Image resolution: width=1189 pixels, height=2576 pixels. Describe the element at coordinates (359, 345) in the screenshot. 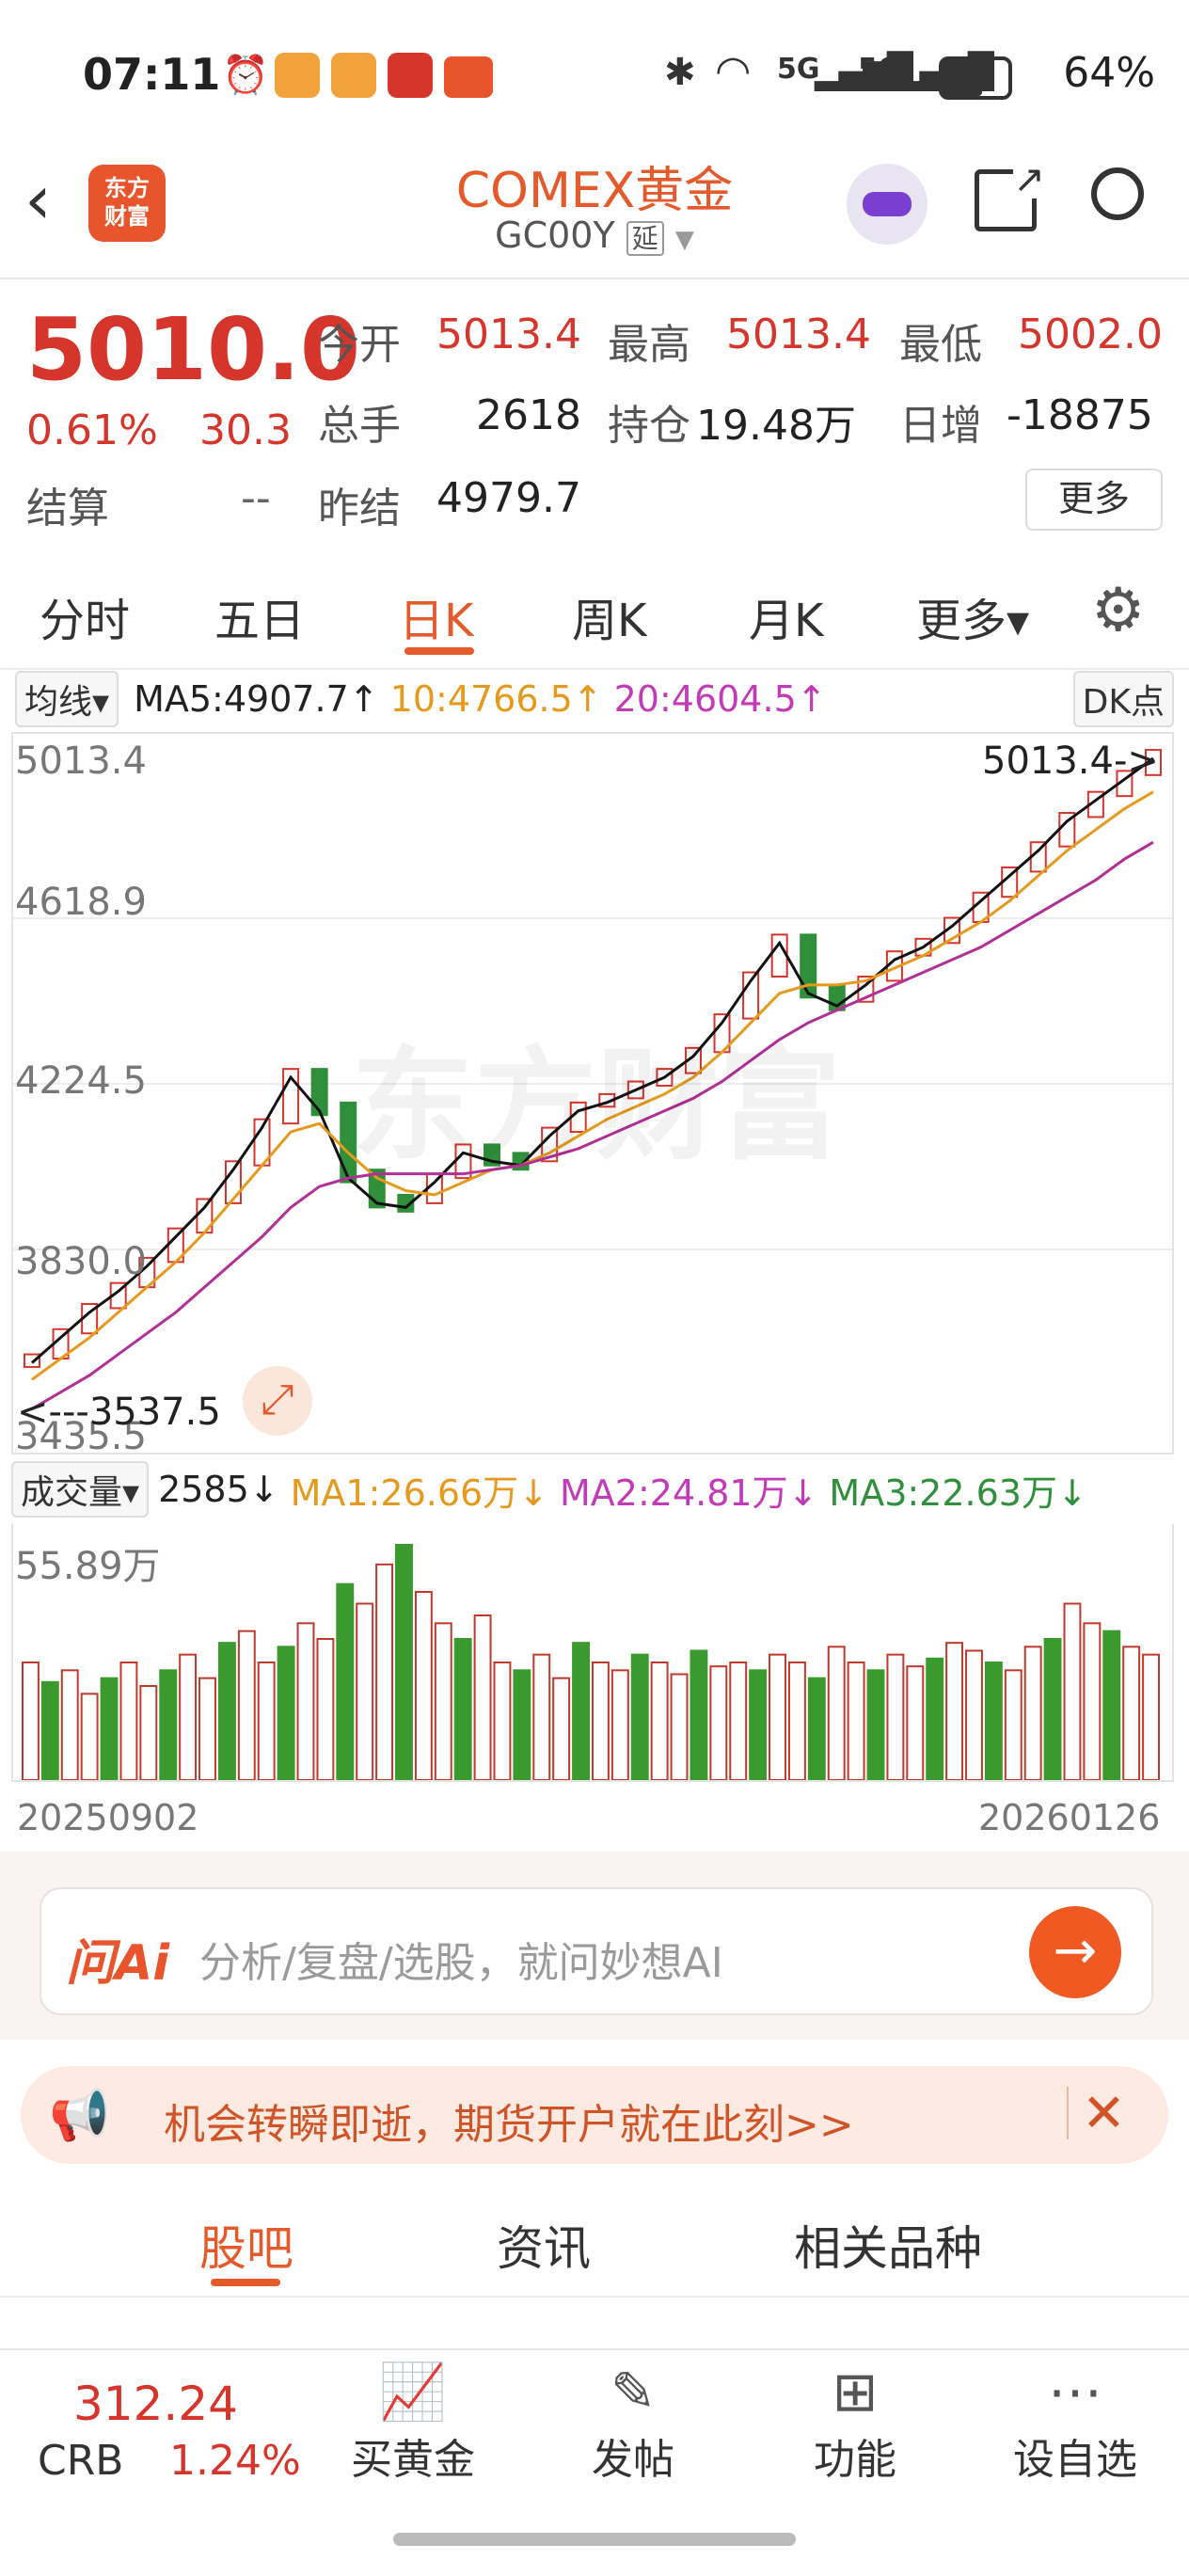

I see `open-label: 今开` at that location.